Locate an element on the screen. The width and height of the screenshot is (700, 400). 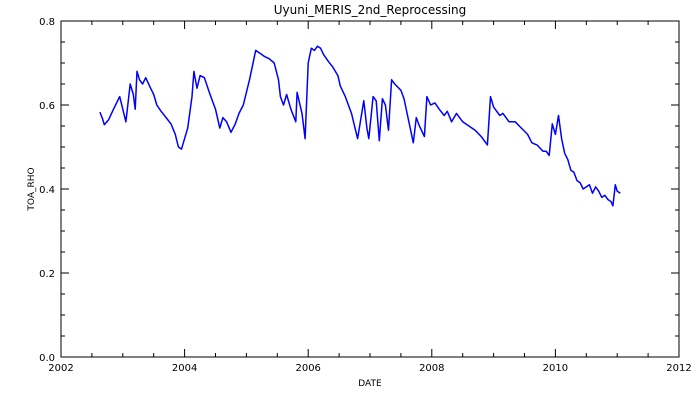
y-tick-label: 0.6 is located at coordinates (47, 106).